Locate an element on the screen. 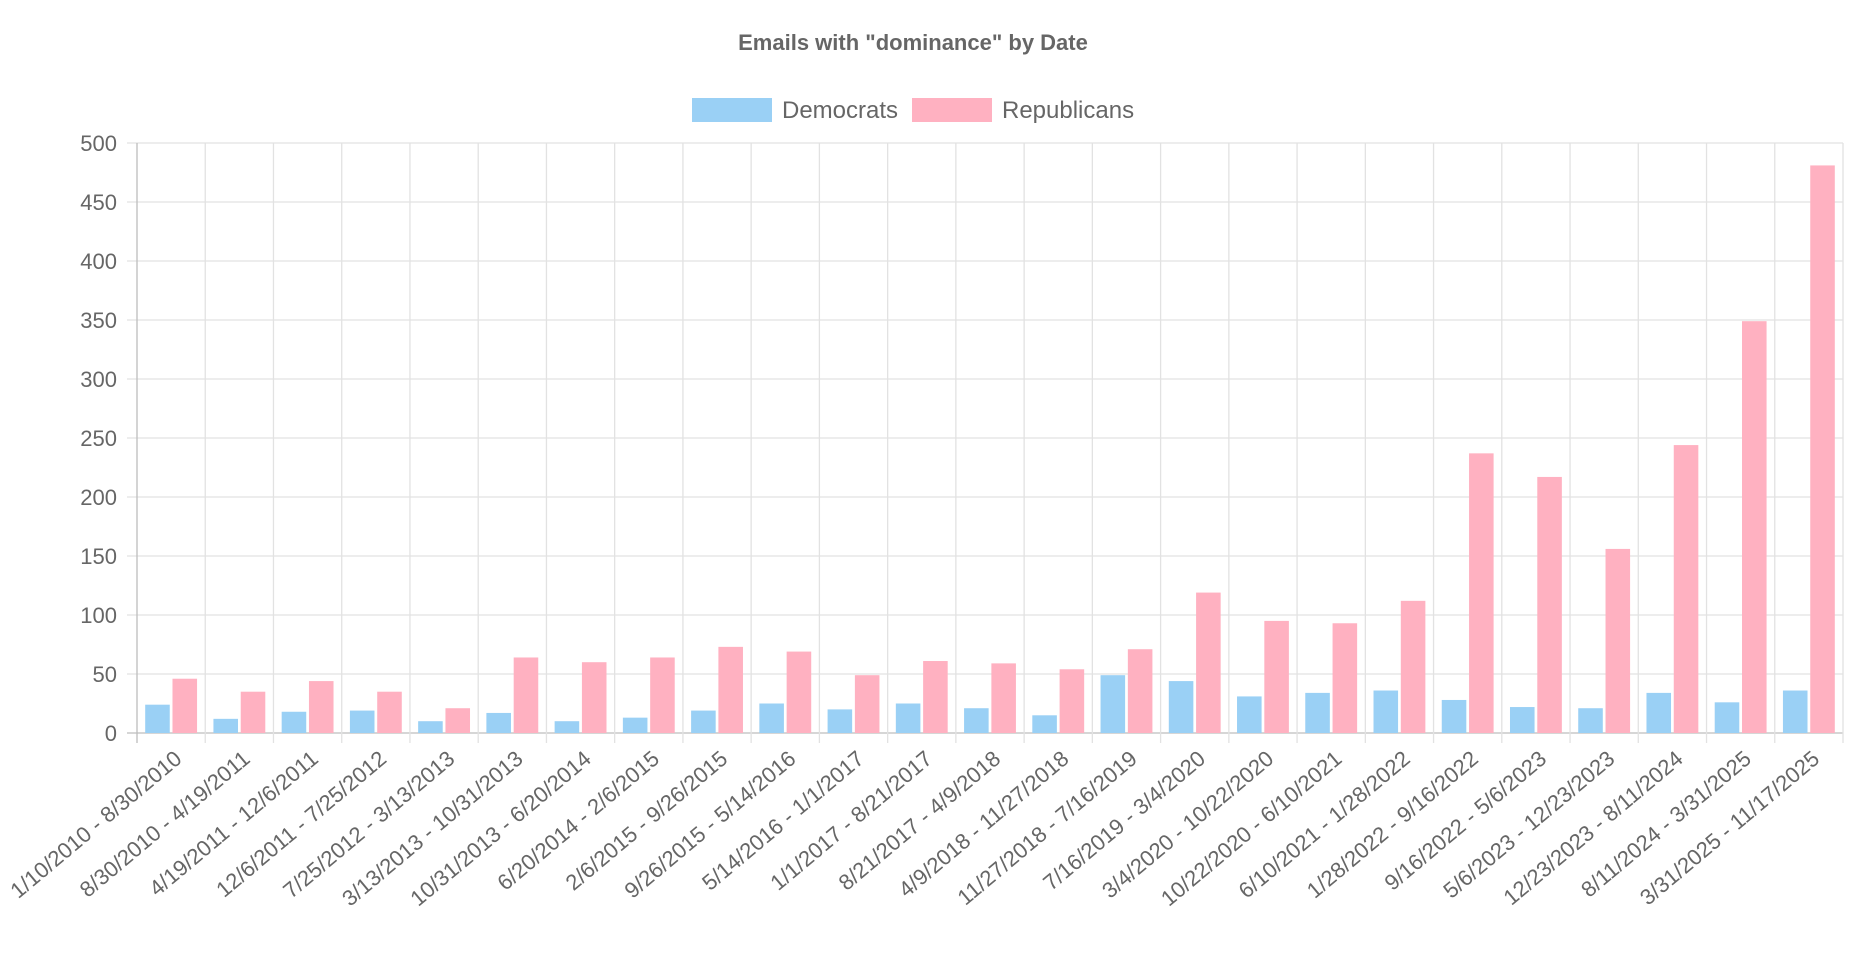 The width and height of the screenshot is (1860, 973). y-tick-label: 450 is located at coordinates (98, 202).